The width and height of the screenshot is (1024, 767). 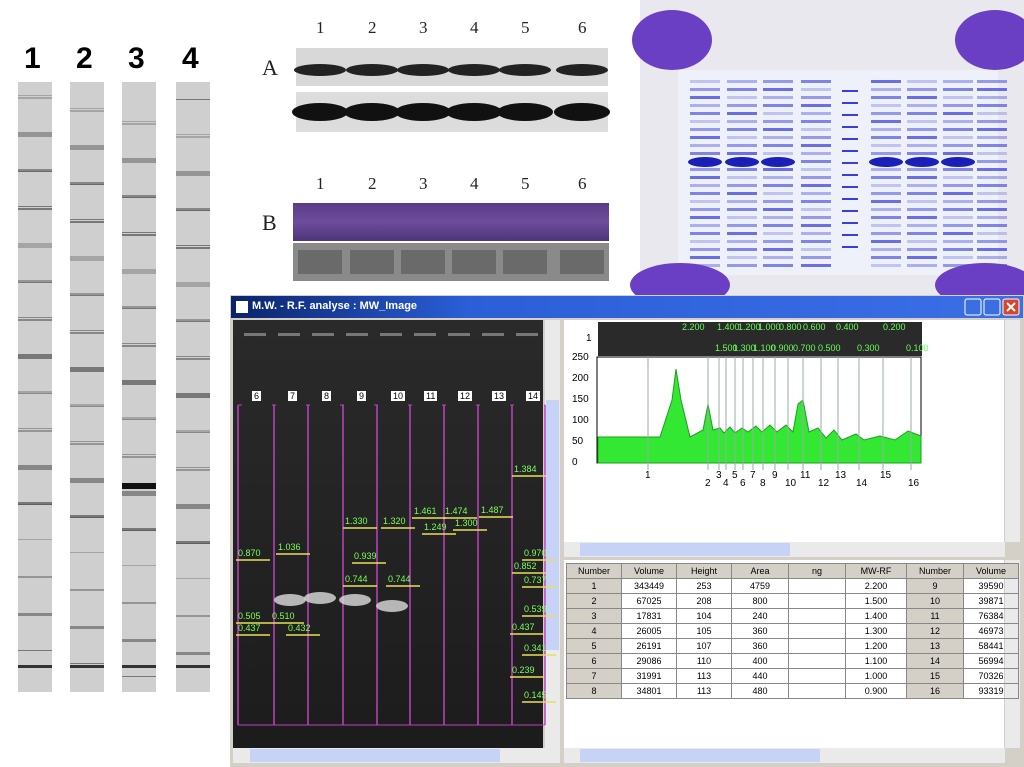 I want to click on table-row: 2 67025 208 800 1.500 10 39871, so click(x=792, y=601).